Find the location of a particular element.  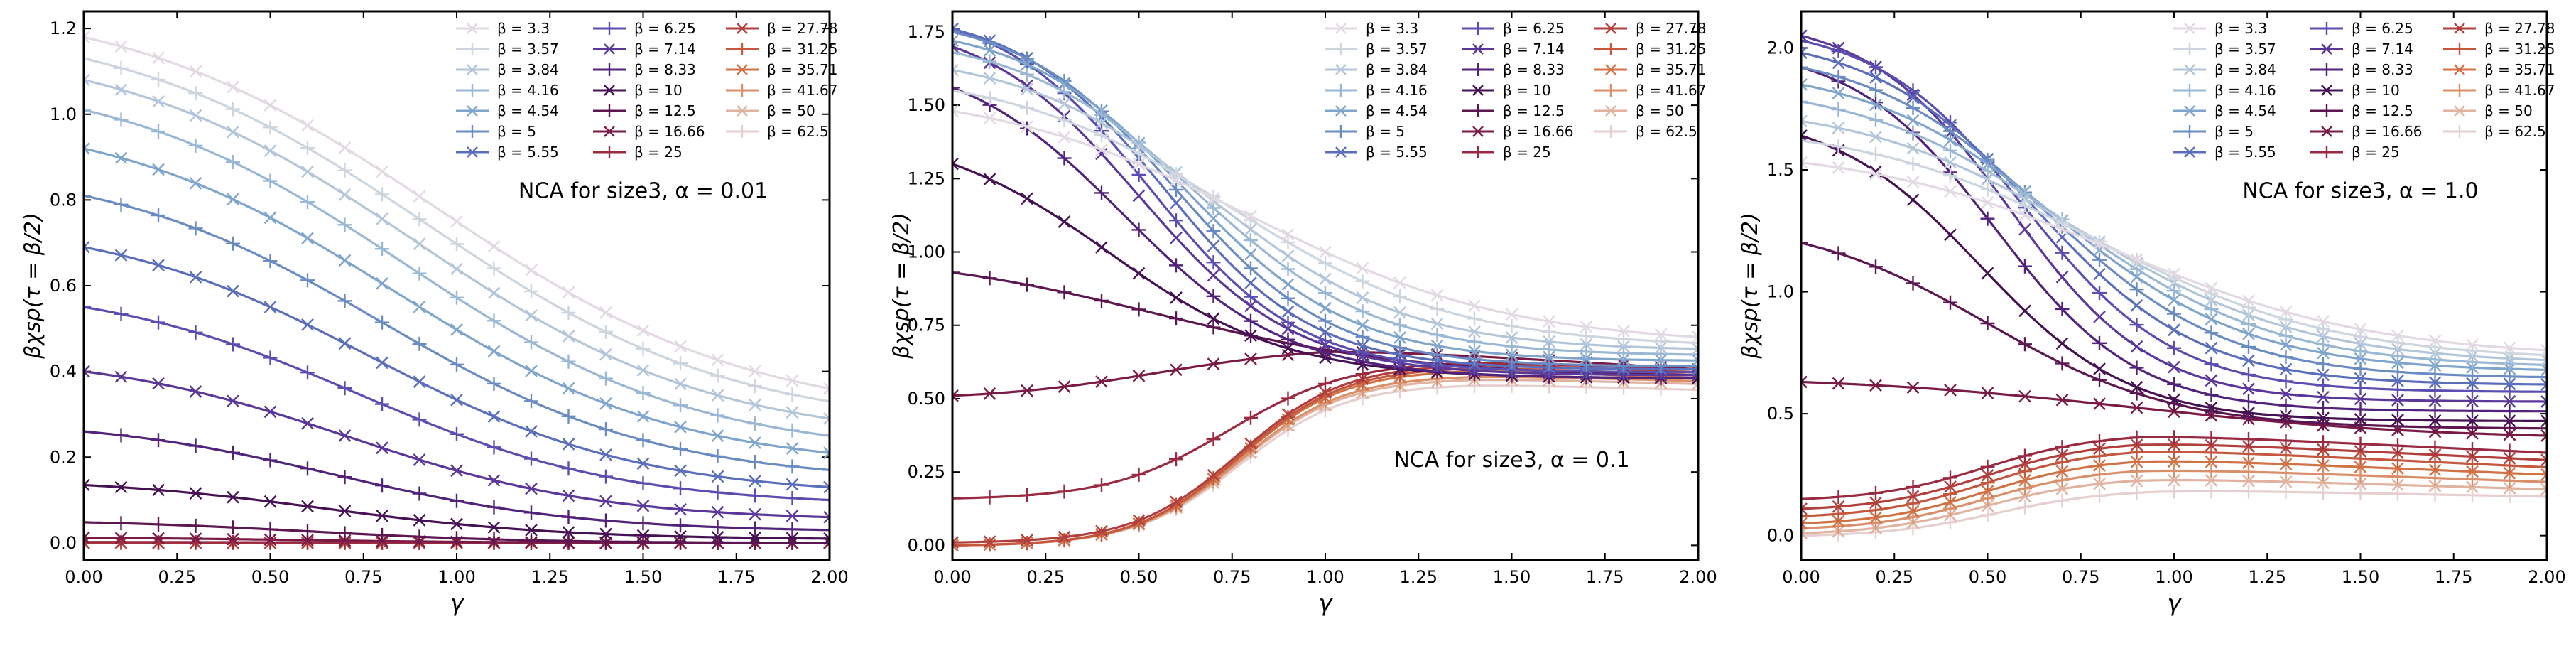

legend-label: β = 3.84 is located at coordinates (2245, 69).